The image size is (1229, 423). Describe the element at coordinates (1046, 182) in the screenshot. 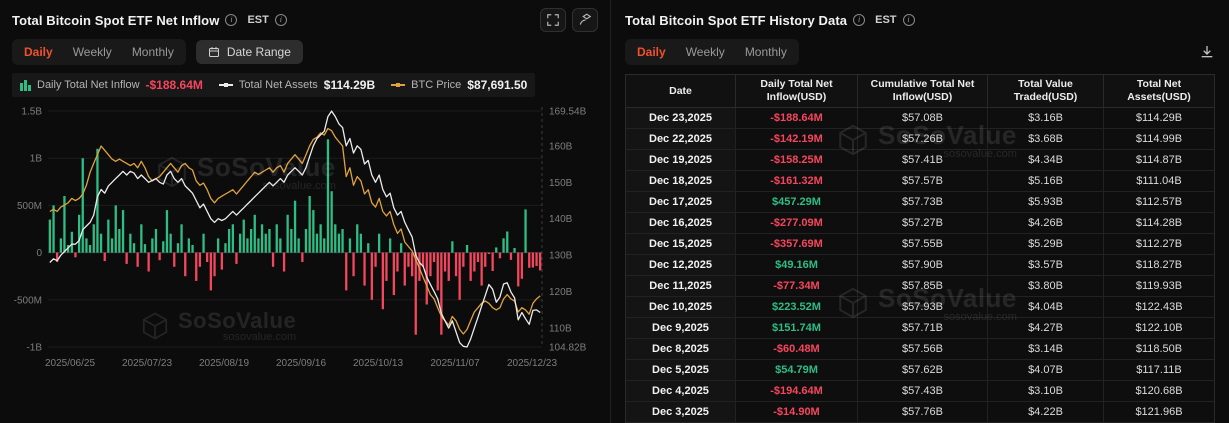

I see `cell-value-traded: $5.16B` at that location.